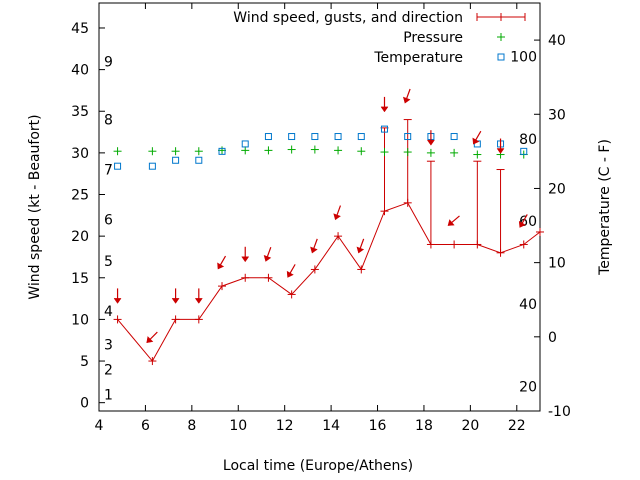  I want to click on x-tick-label: 20, so click(470, 426).